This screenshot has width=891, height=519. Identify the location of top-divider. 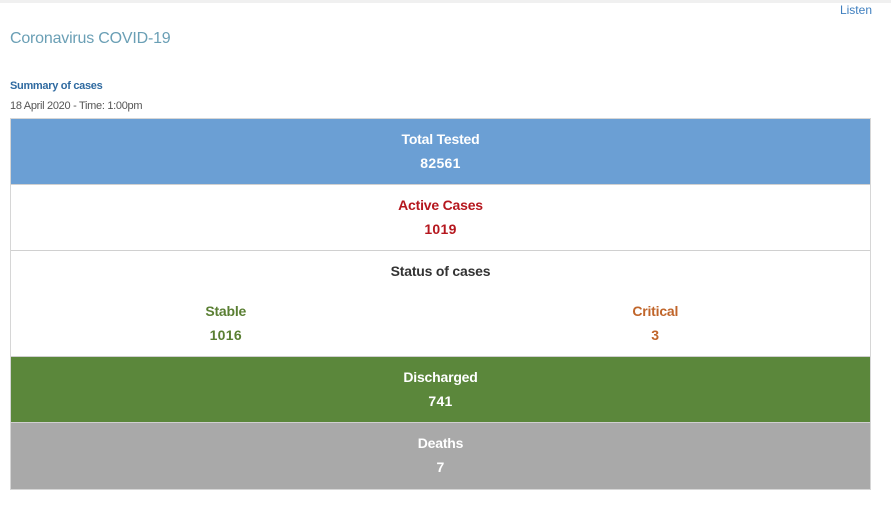
(445, 1).